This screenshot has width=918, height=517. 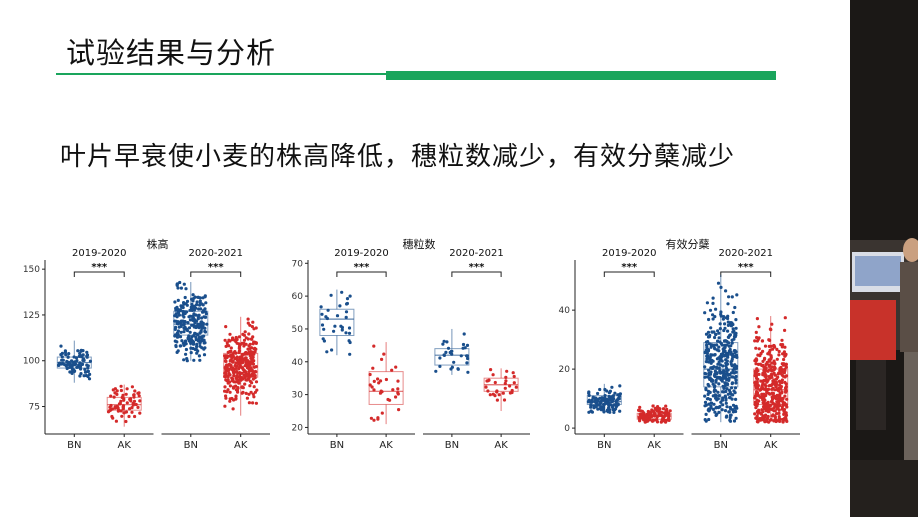 What do you see at coordinates (34, 408) in the screenshot?
I see `y-tick-label: 75` at bounding box center [34, 408].